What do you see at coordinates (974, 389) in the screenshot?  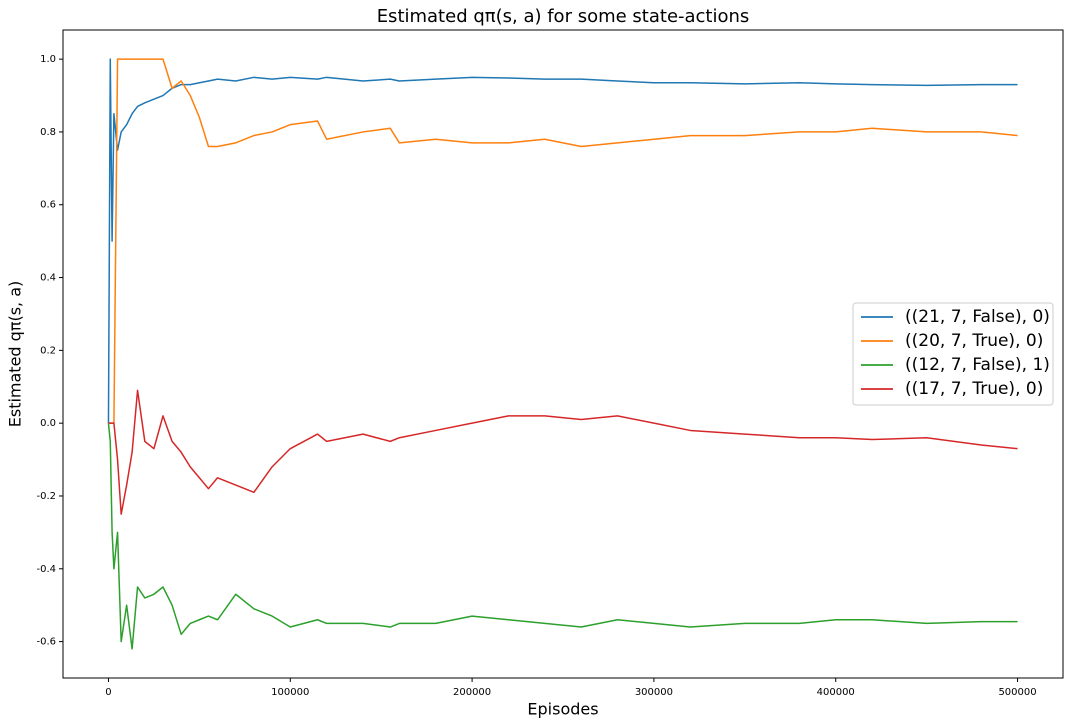 I see `legend-label: ((17, 7, True), 0)` at bounding box center [974, 389].